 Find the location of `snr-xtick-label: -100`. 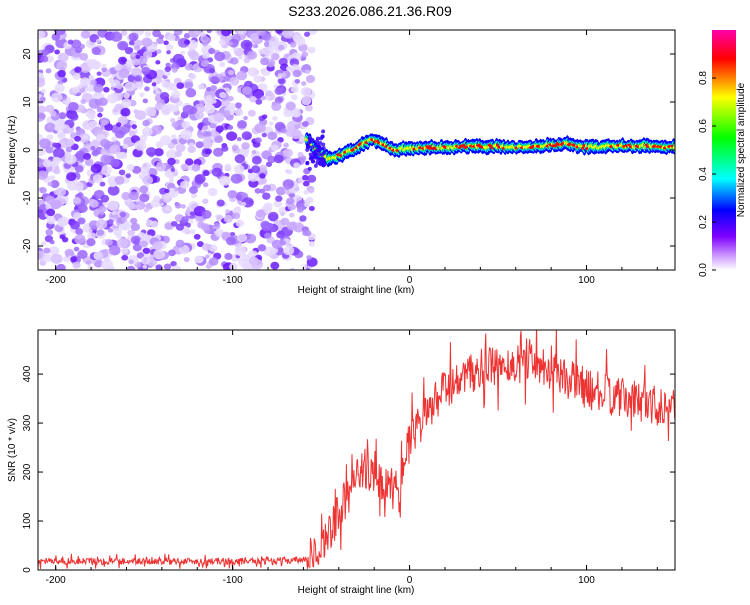

snr-xtick-label: -100 is located at coordinates (233, 580).